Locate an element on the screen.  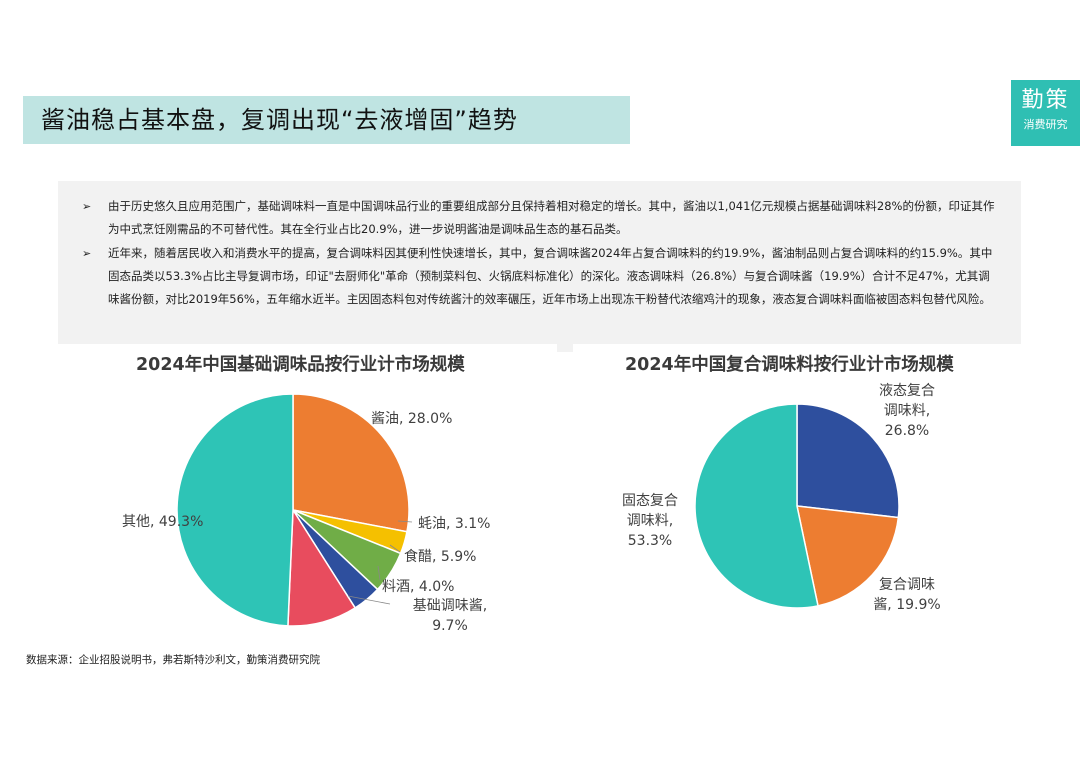
pie-label-0-5: 其他, 49.3% is located at coordinates (162, 522).